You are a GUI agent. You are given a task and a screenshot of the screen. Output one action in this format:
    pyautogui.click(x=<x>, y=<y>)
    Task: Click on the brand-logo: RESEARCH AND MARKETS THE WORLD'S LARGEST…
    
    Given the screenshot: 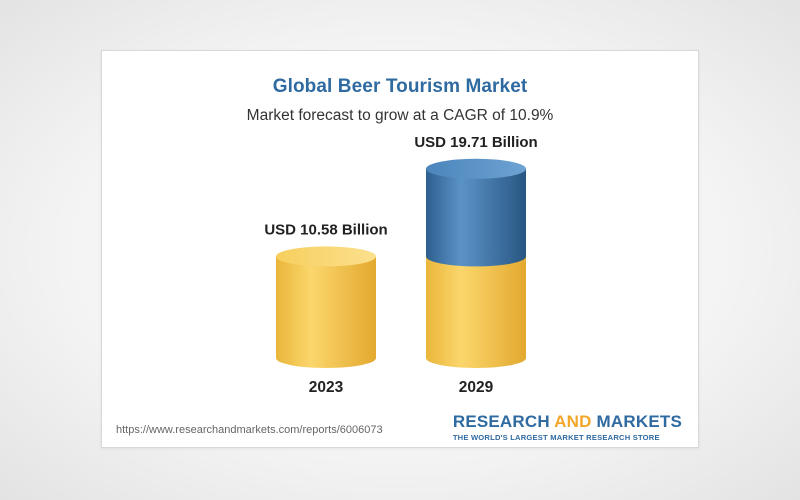 What is the action you would take?
    pyautogui.click(x=567, y=427)
    